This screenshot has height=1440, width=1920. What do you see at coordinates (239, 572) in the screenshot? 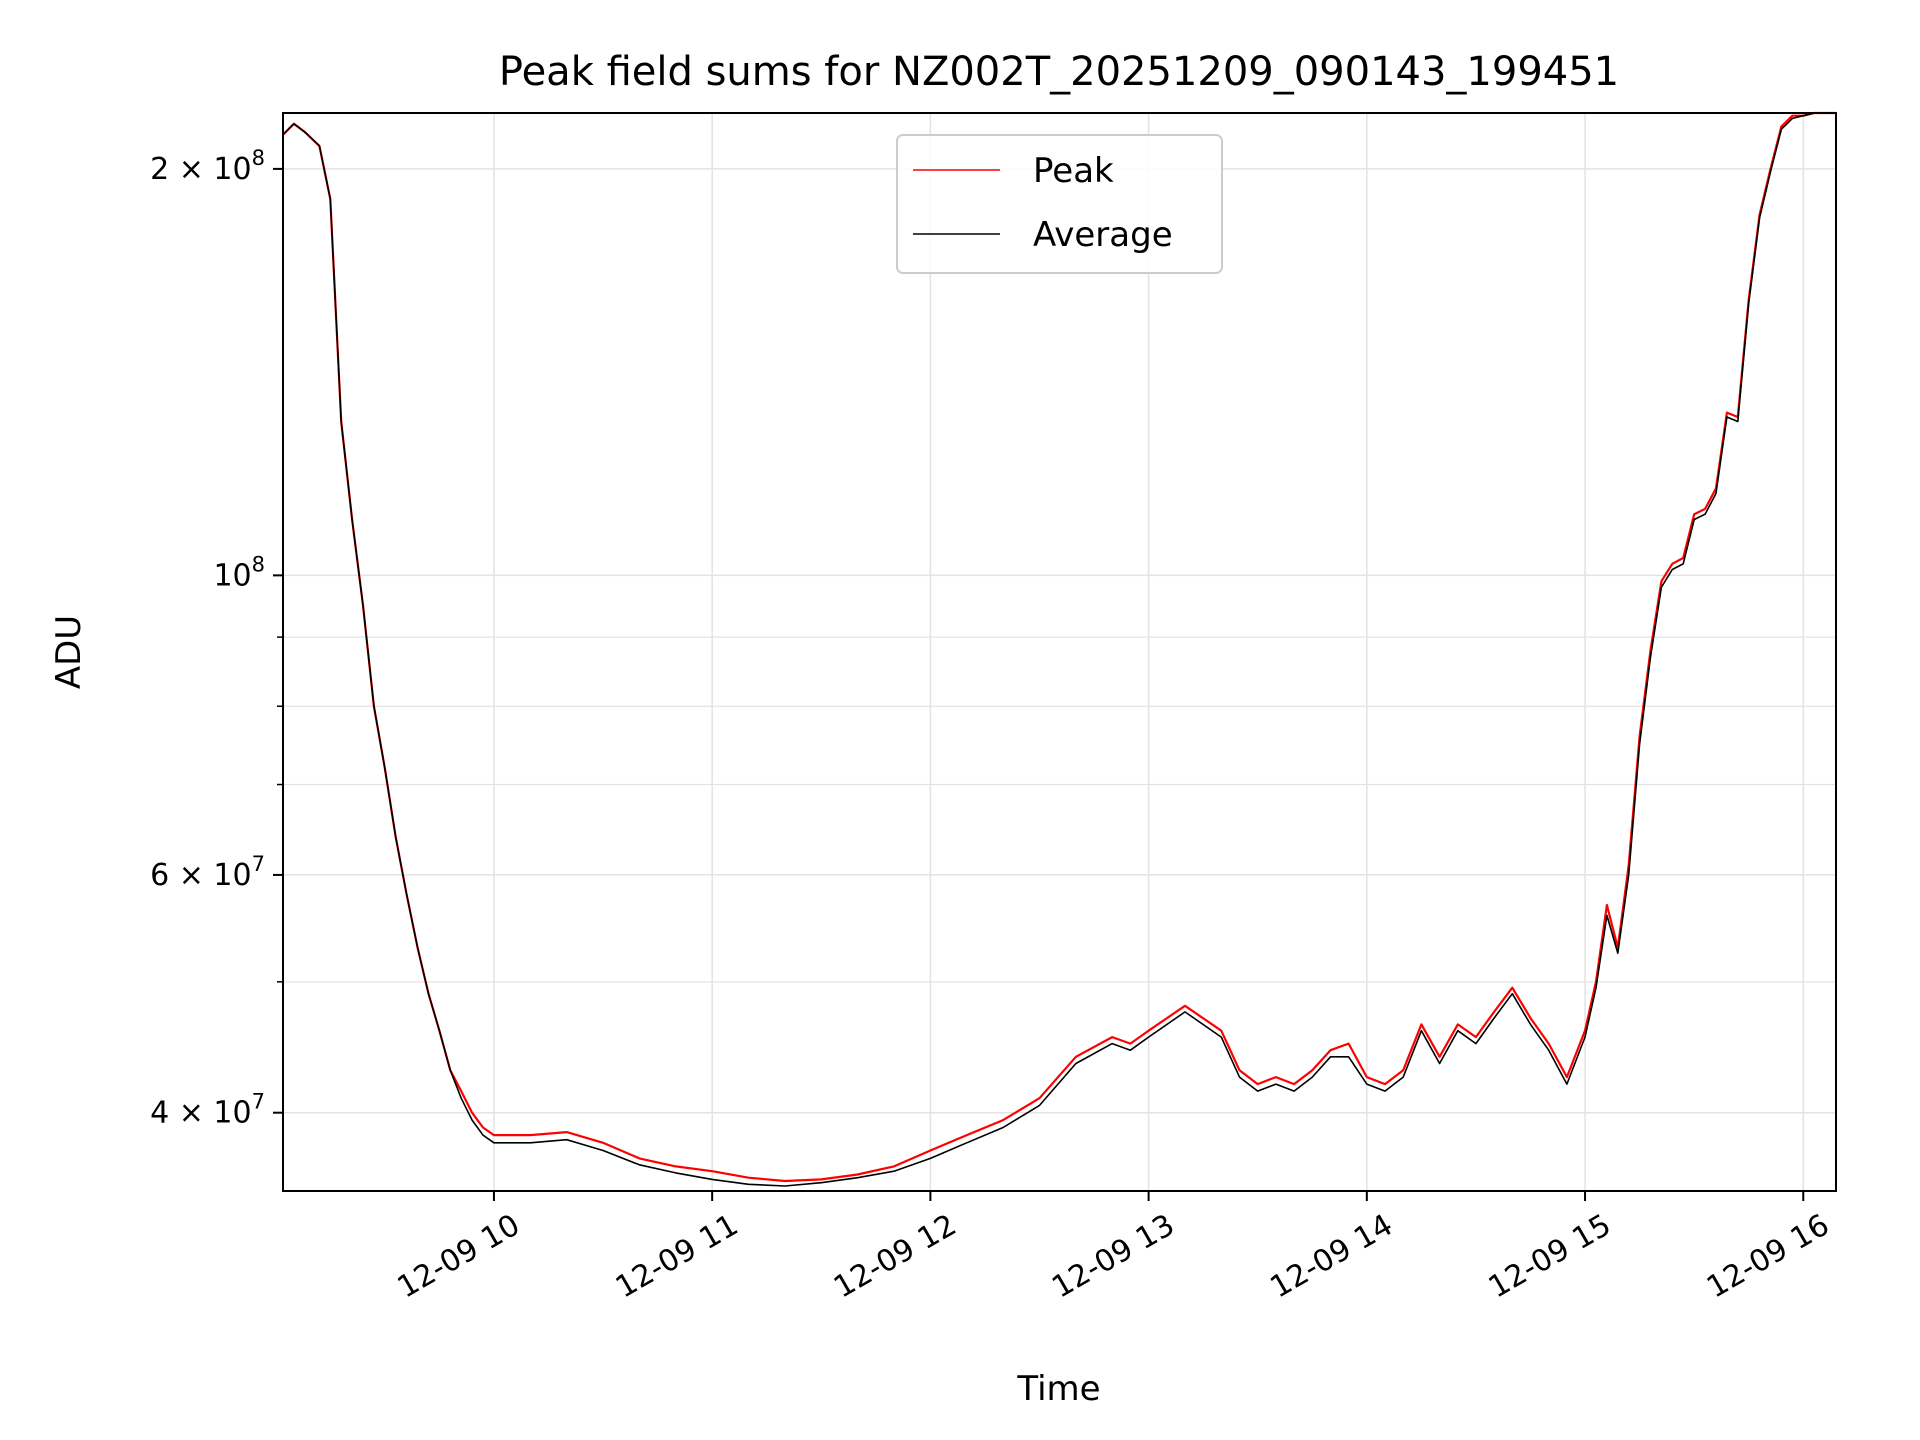
I see `y-tick-label: 108` at bounding box center [239, 572].